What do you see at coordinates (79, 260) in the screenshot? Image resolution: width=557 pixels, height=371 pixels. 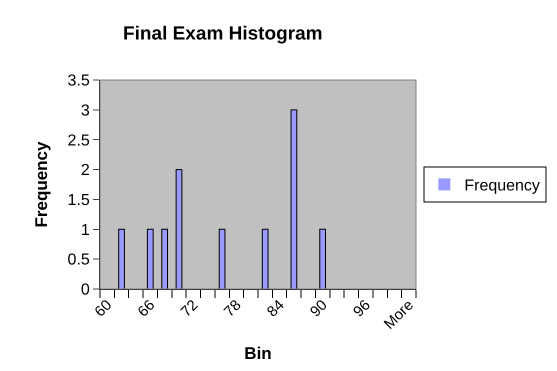 I see `y-tick-label: 0.5` at bounding box center [79, 260].